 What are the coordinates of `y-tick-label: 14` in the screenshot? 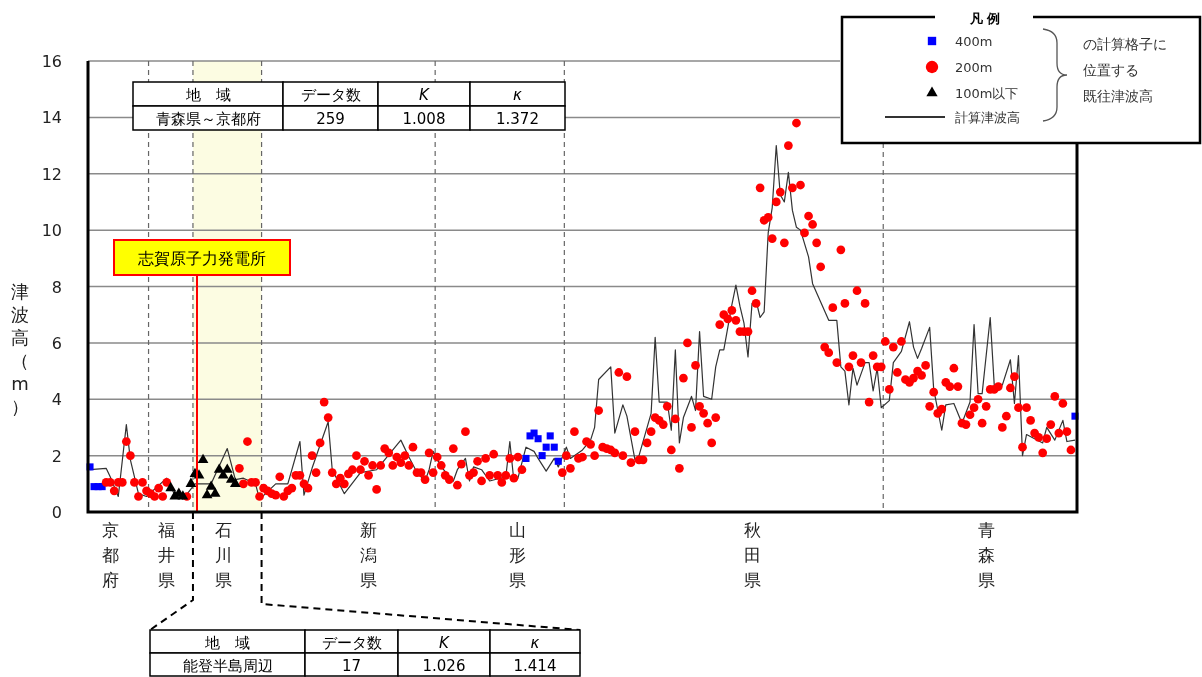 It's located at (51, 118).